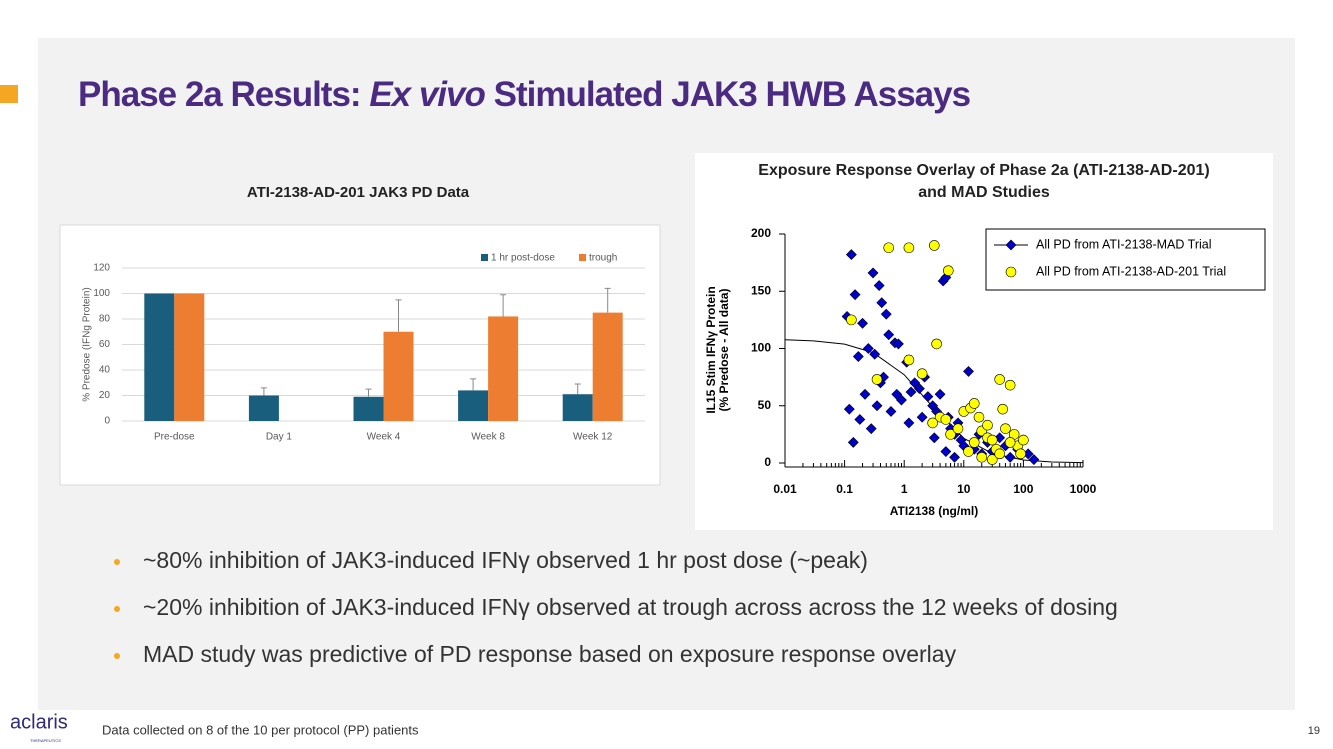 The width and height of the screenshot is (1333, 749). What do you see at coordinates (785, 489) in the screenshot?
I see `x-tick-label: 0.01` at bounding box center [785, 489].